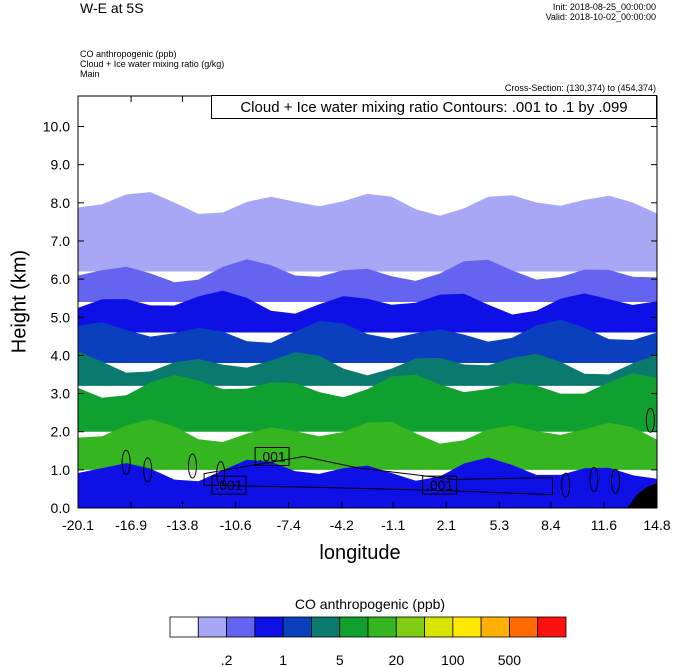  Describe the element at coordinates (61, 470) in the screenshot. I see `y-tick-label-1: 1.0` at that location.